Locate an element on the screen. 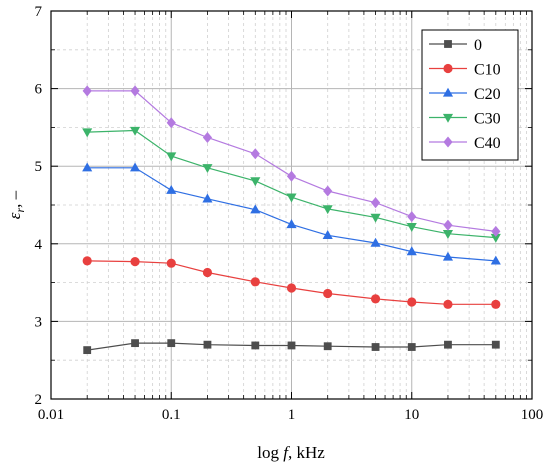 The height and width of the screenshot is (469, 550). legend-item-C30: C30 is located at coordinates (465, 119).